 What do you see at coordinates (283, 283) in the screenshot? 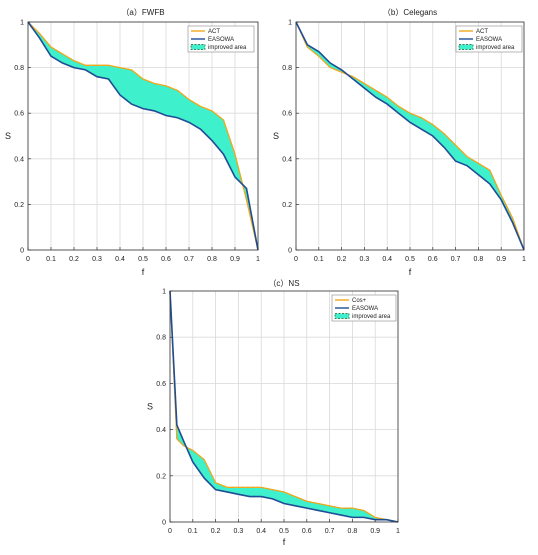
I see `chart-title: （c）NS` at bounding box center [283, 283].